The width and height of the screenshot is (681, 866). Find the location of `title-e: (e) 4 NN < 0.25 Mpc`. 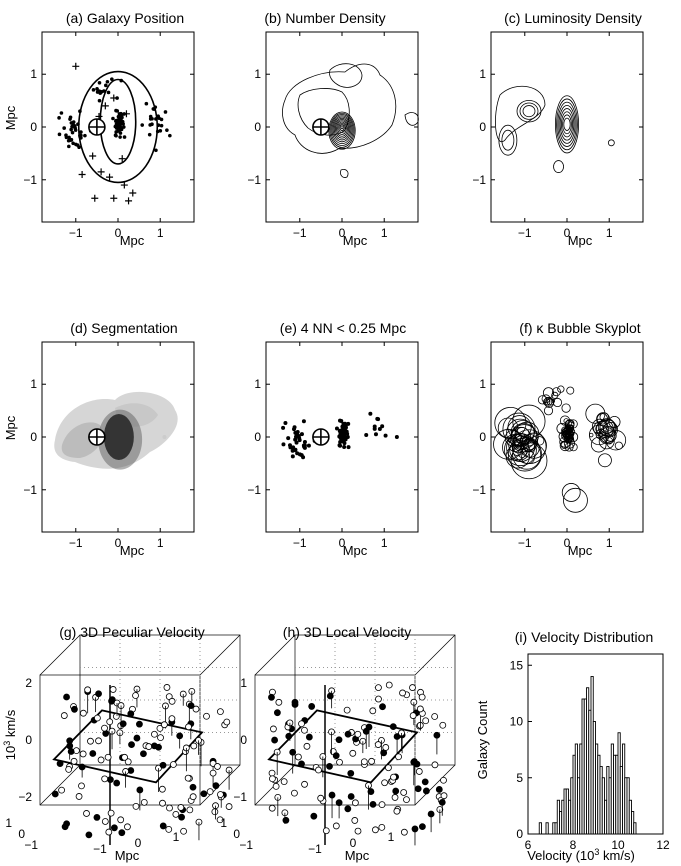

title-e: (e) 4 NN < 0.25 Mpc is located at coordinates (343, 328).